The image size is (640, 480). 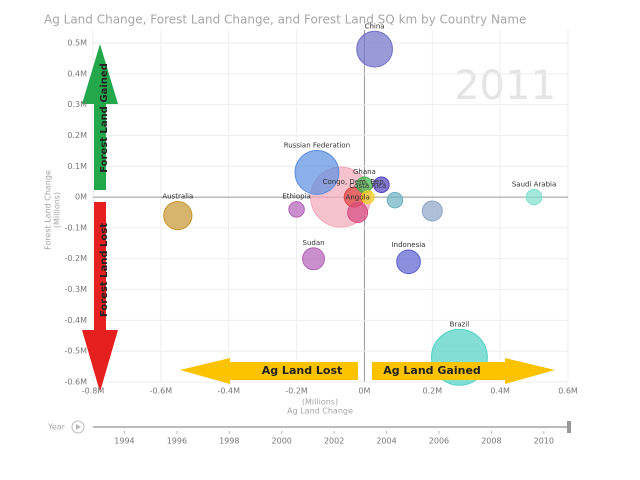 I want to click on play-tick-label: 1996, so click(x=177, y=441).